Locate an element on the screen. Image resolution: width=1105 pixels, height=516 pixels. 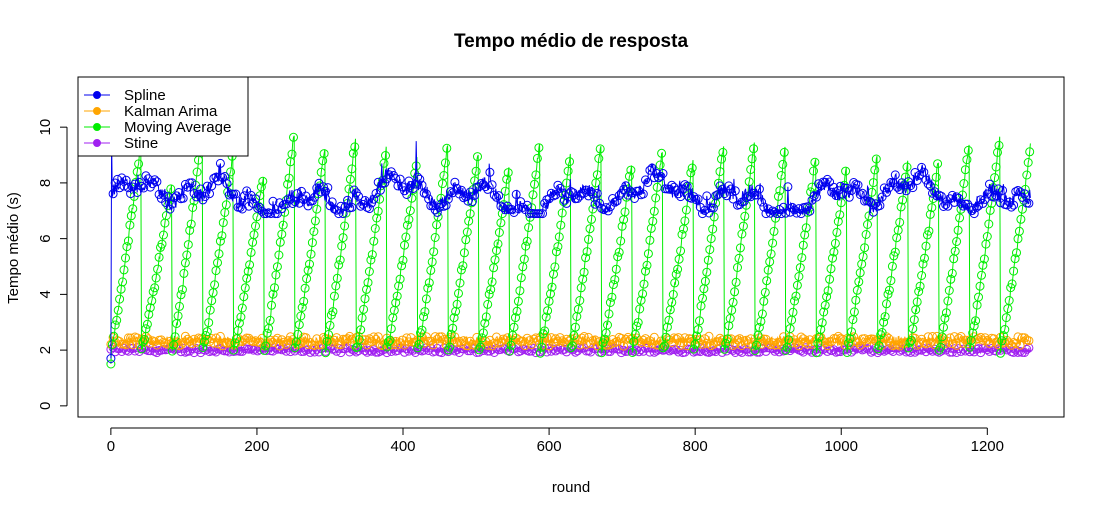
x-tick-label: 1000 is located at coordinates (841, 446).